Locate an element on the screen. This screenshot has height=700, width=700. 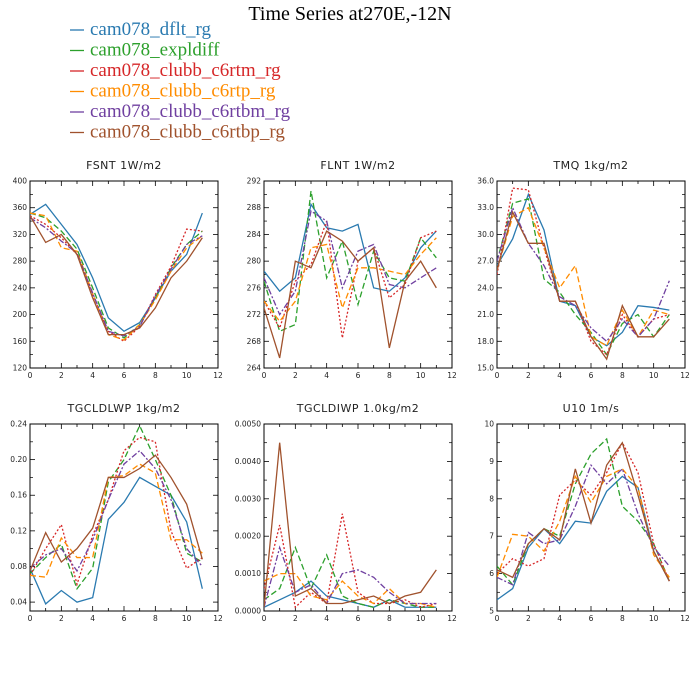
legend-label: cam078_clubb_c6rtbm_rg is located at coordinates (190, 111).